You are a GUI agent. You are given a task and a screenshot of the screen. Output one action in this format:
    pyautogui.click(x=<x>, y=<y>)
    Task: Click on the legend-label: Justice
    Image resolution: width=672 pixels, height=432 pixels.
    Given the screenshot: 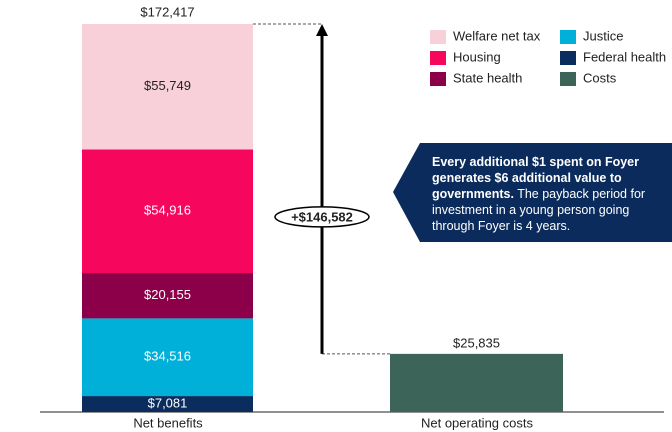 What is the action you would take?
    pyautogui.click(x=603, y=35)
    